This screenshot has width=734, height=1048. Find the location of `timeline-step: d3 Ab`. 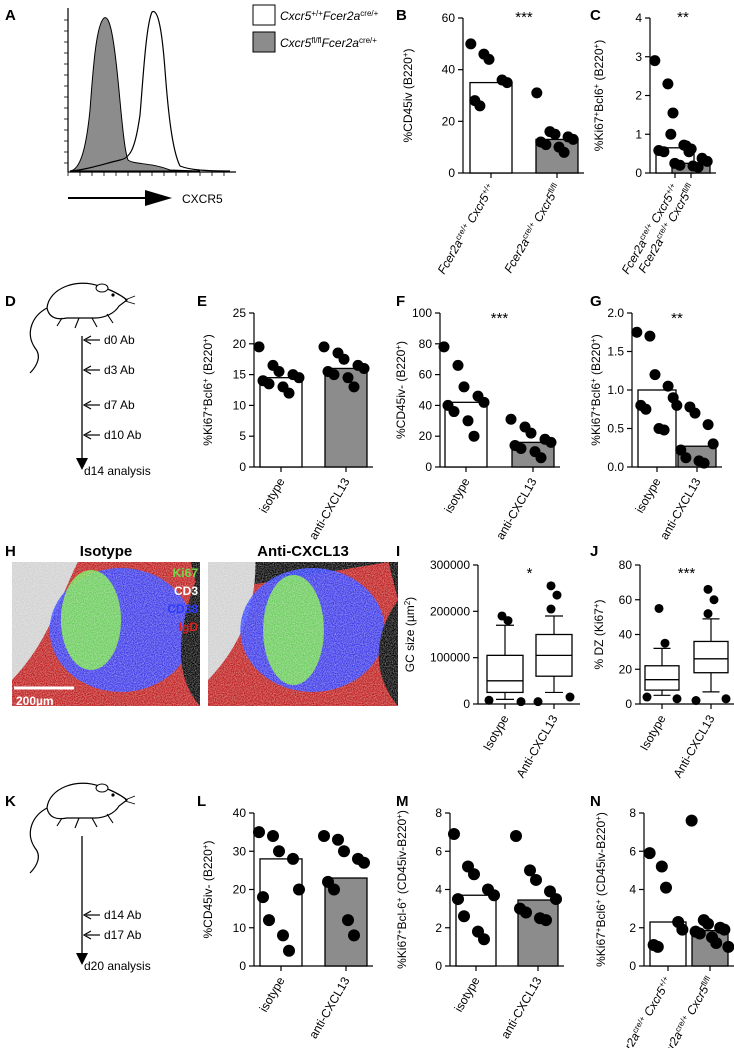

timeline-step: d3 Ab is located at coordinates (119, 370).